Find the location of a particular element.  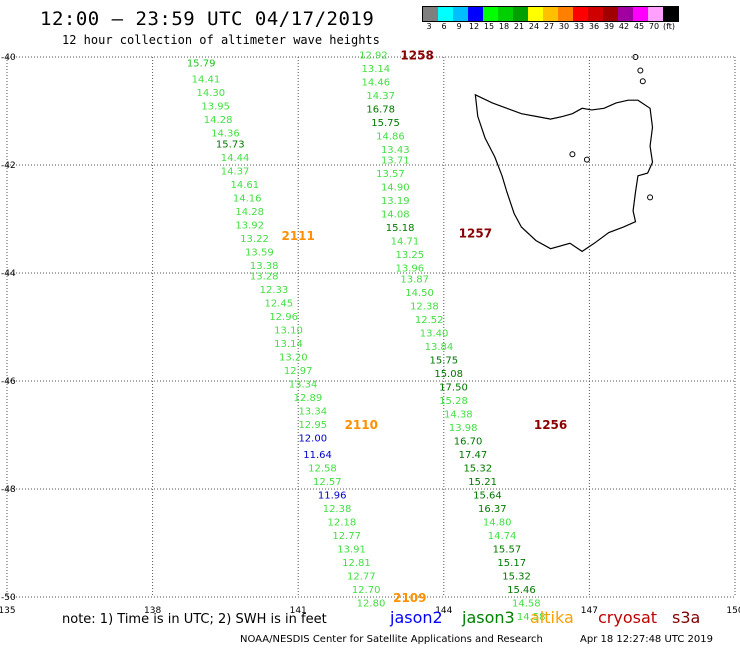

wave-height-value: 17.50 is located at coordinates (453, 387).